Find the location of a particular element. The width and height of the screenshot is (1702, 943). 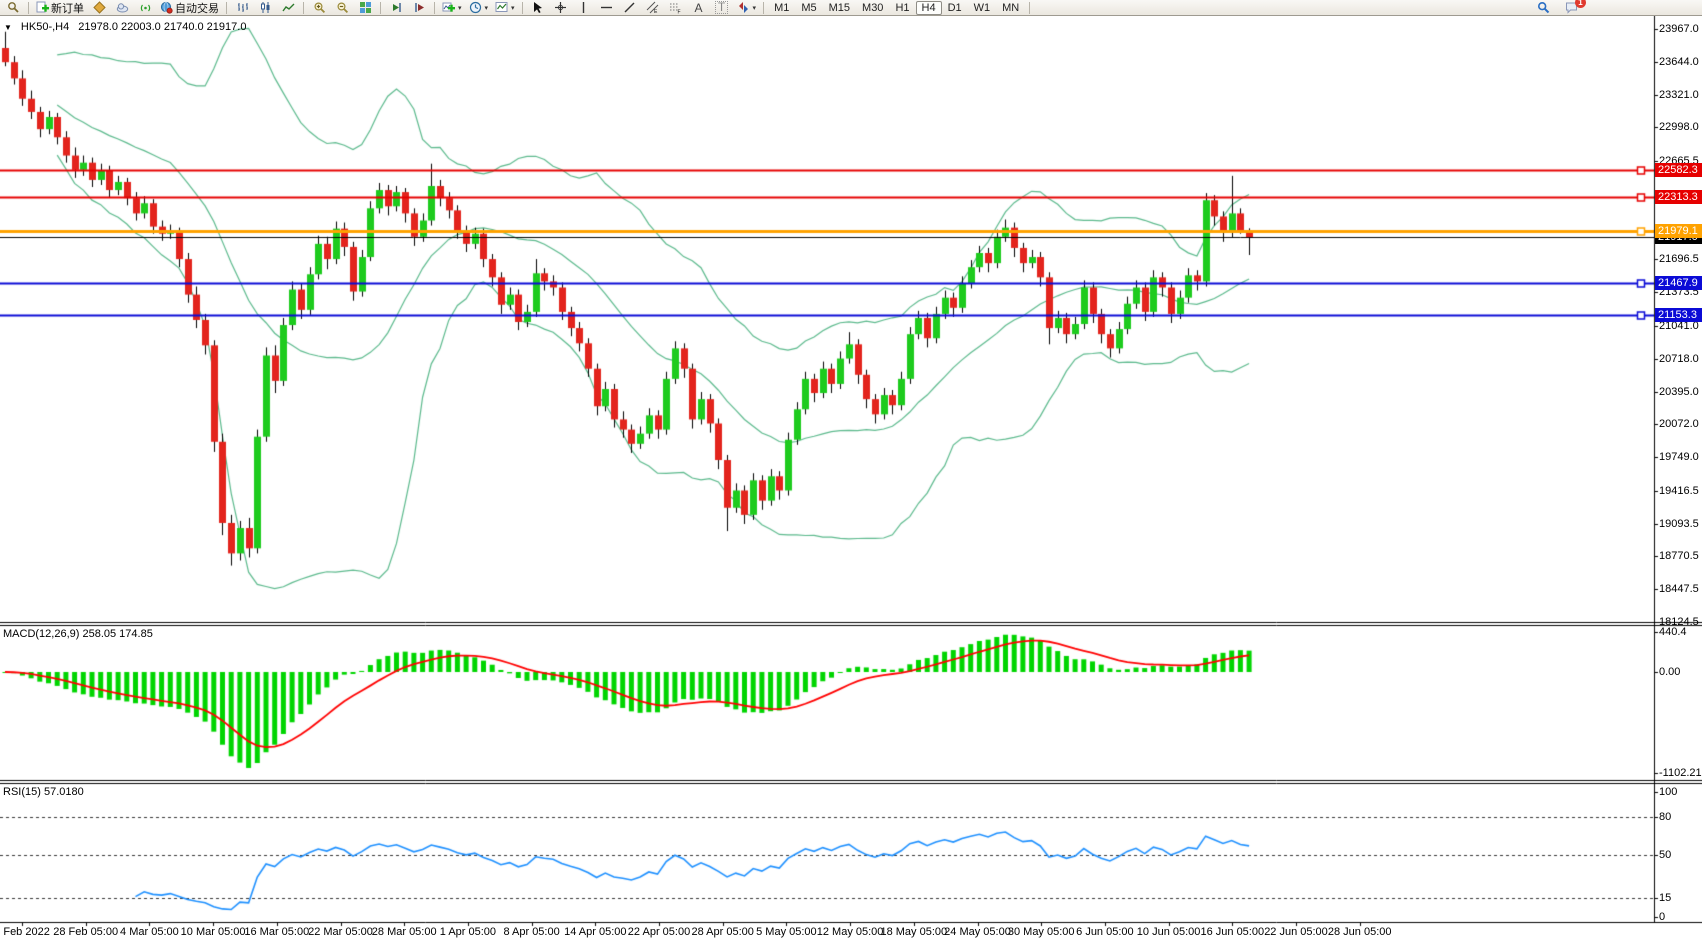

time-axis-label: 14 Apr 05:00 is located at coordinates (595, 932).